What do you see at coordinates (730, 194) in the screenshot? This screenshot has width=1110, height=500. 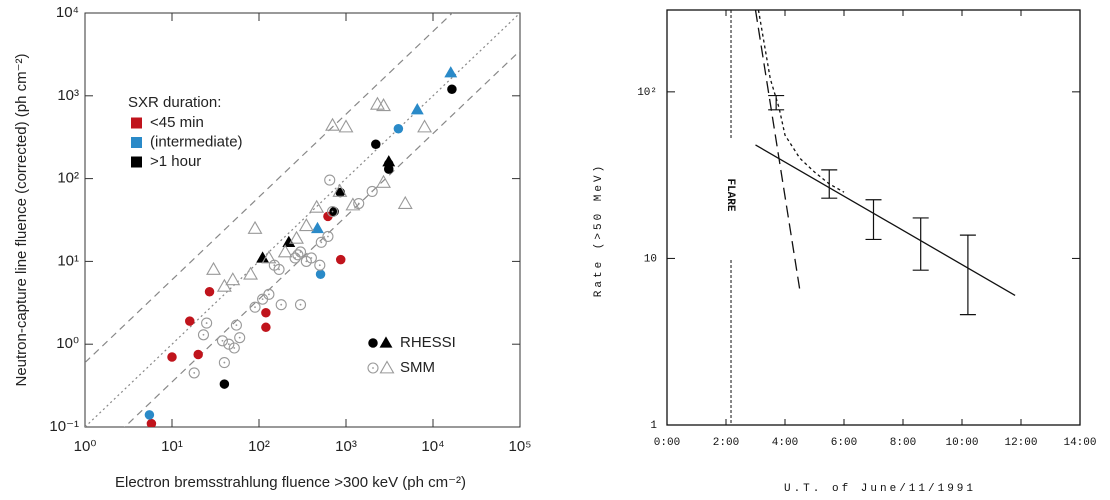 I see `flare-label: FLARE` at bounding box center [730, 194].